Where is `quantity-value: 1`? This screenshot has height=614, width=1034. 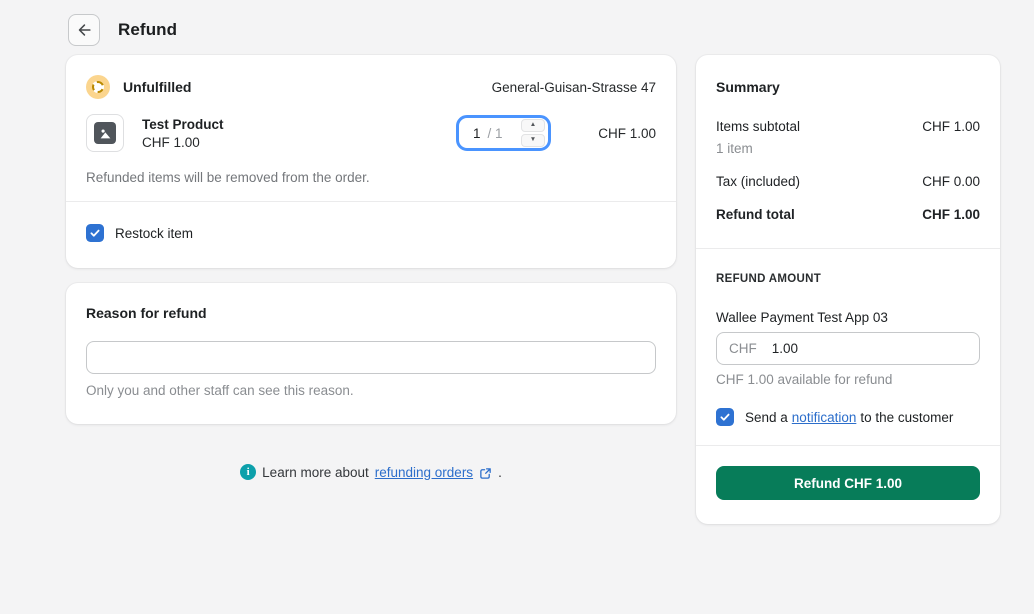 quantity-value: 1 is located at coordinates (477, 133).